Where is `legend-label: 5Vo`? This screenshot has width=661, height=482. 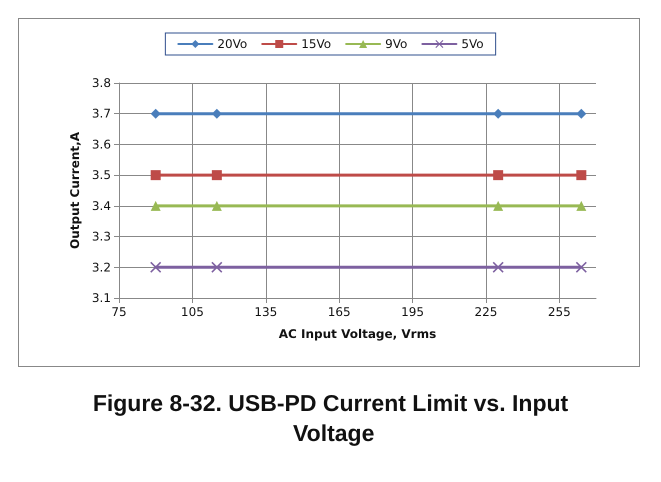
legend-label: 5Vo is located at coordinates (472, 44).